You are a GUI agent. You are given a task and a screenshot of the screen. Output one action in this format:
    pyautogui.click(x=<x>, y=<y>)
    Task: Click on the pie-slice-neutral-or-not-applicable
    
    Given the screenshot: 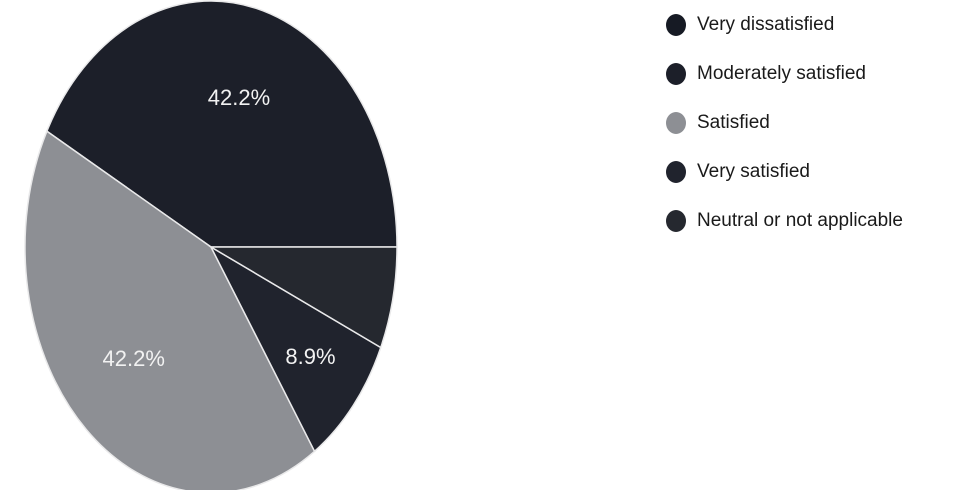 What is the action you would take?
    pyautogui.click(x=303, y=297)
    